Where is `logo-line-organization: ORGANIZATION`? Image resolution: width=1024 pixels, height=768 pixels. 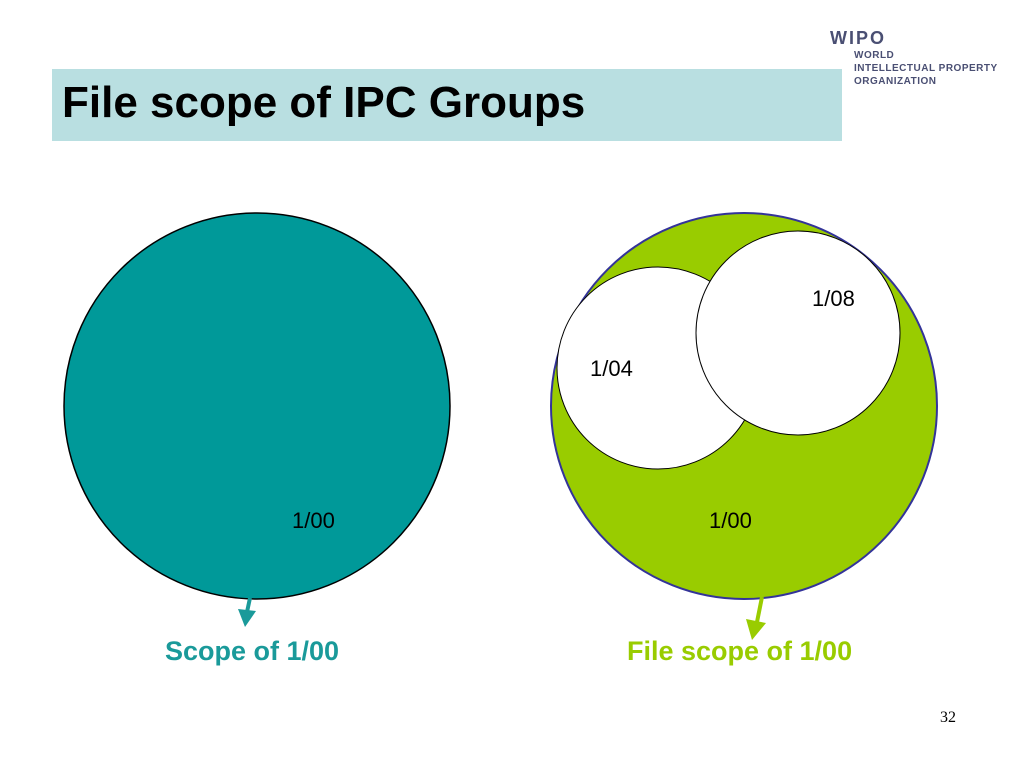 logo-line-organization: ORGANIZATION is located at coordinates (895, 81).